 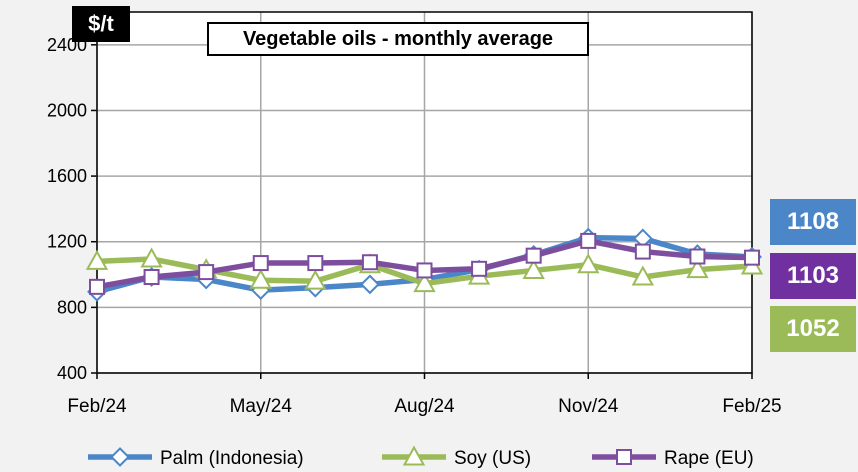 What do you see at coordinates (414, 455) in the screenshot?
I see `legend-marker-soy-us` at bounding box center [414, 455].